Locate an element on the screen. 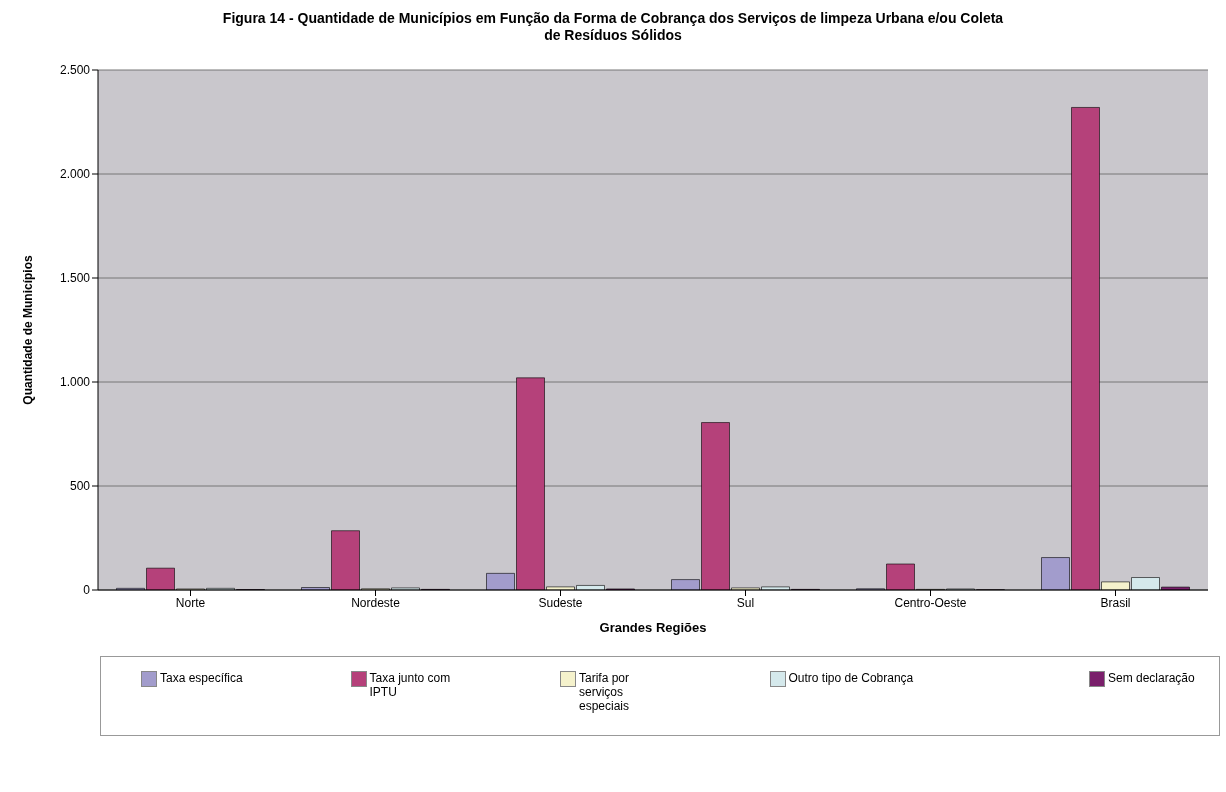  legend-label: Taxa junto com IPTU is located at coordinates (410, 685).